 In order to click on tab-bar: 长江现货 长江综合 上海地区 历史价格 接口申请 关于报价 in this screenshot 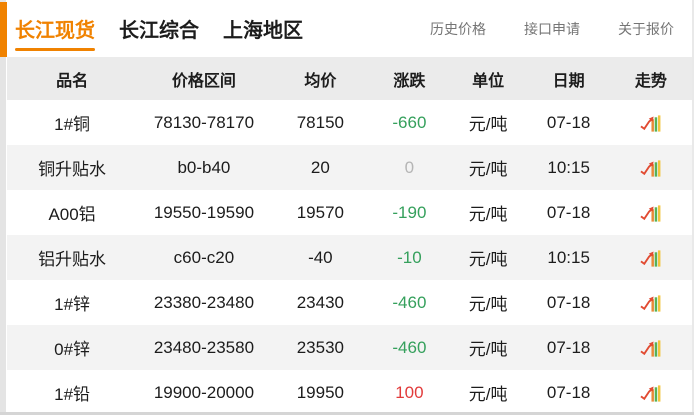, I will do `click(349, 28)`.